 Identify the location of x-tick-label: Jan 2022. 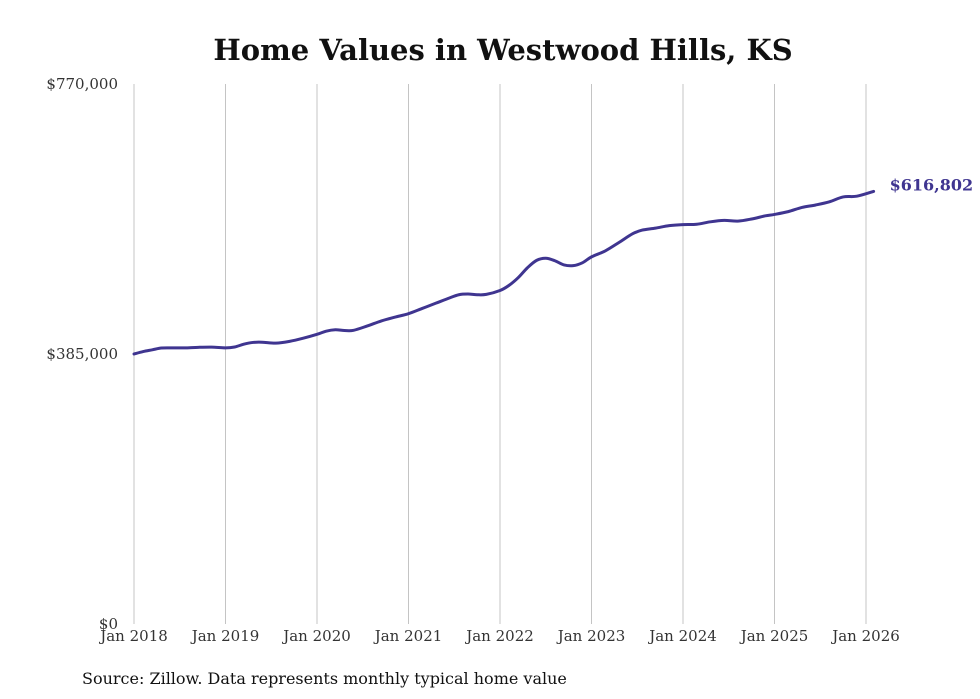
(499, 636).